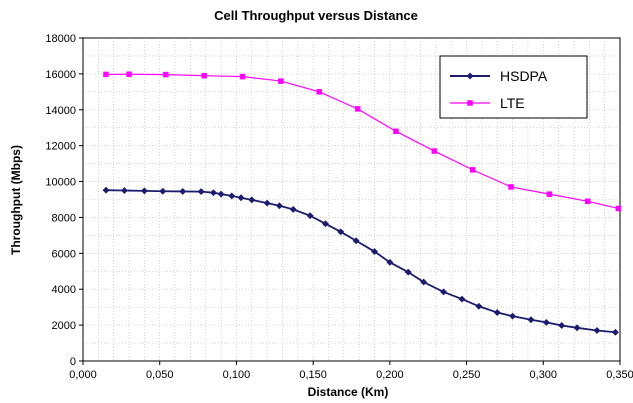 The width and height of the screenshot is (633, 403). I want to click on legend-items: HSDPA LTE, so click(499, 89).